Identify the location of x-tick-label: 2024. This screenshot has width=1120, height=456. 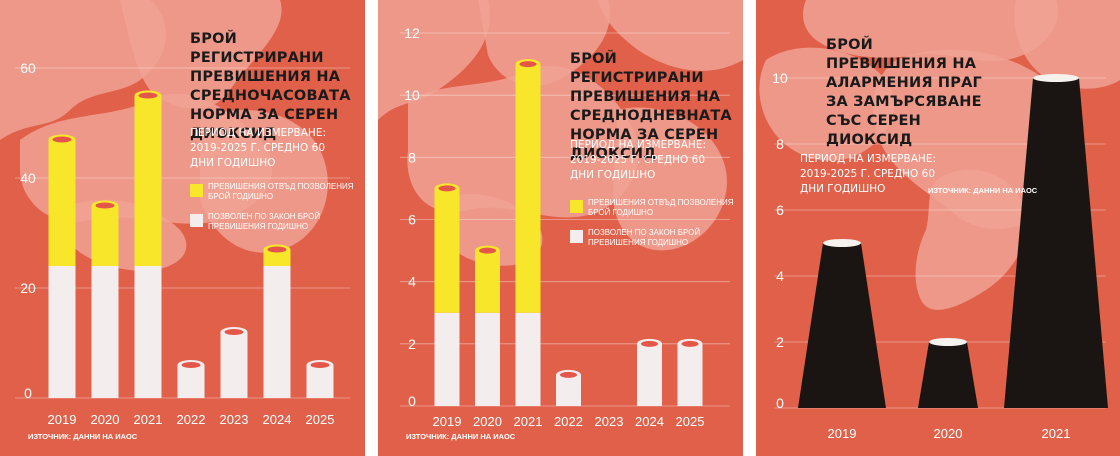
(649, 421).